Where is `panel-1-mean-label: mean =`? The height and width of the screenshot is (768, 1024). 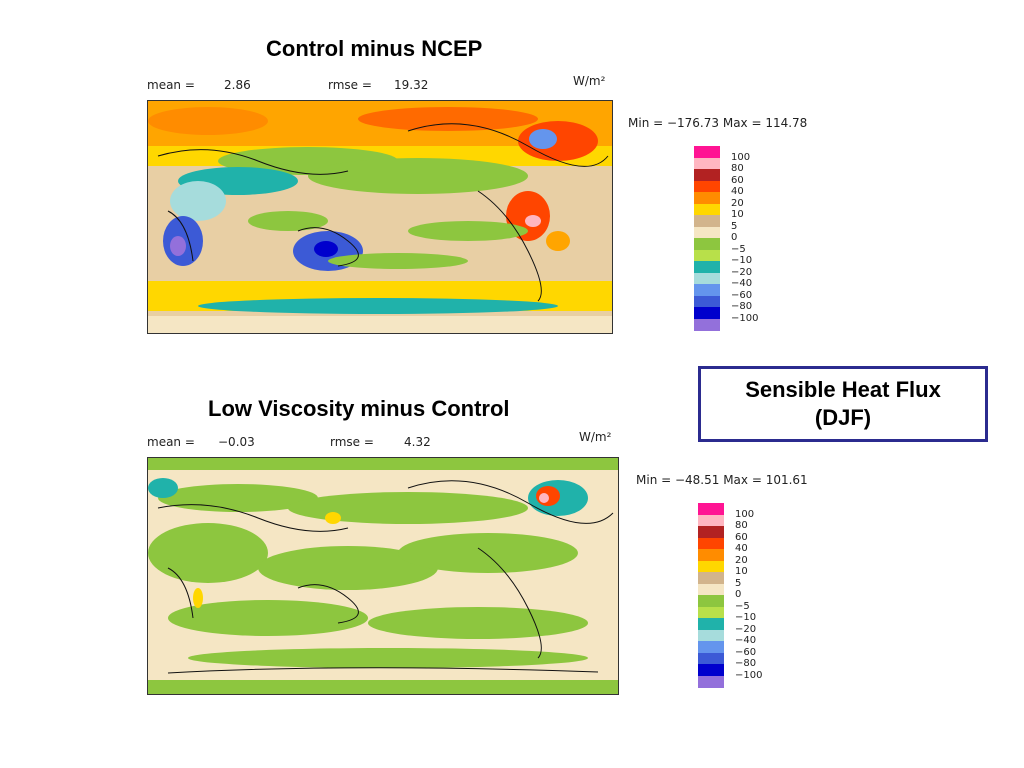 panel-1-mean-label: mean = is located at coordinates (171, 85).